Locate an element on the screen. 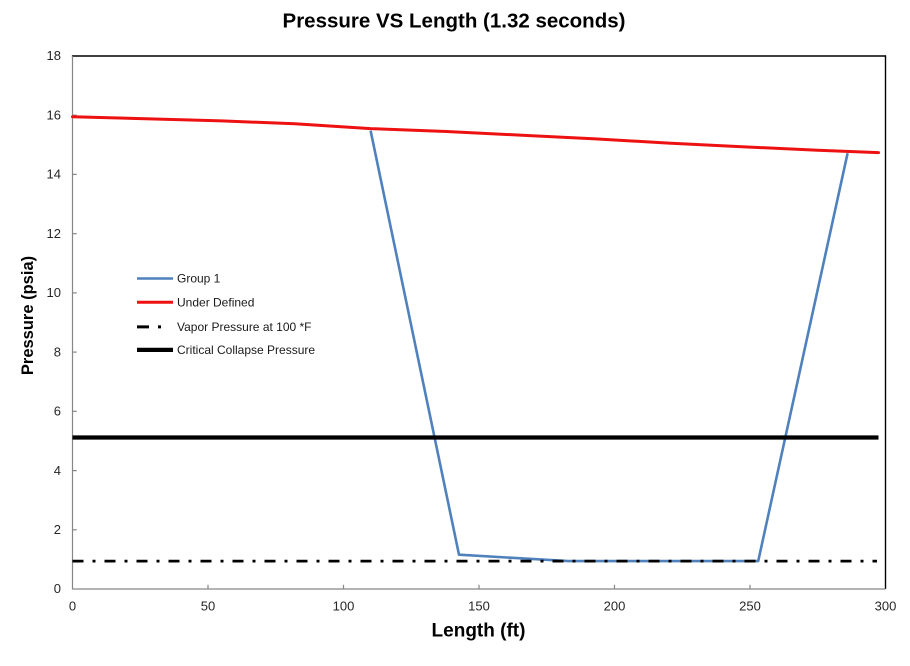  svg-text: 8 is located at coordinates (57, 351).